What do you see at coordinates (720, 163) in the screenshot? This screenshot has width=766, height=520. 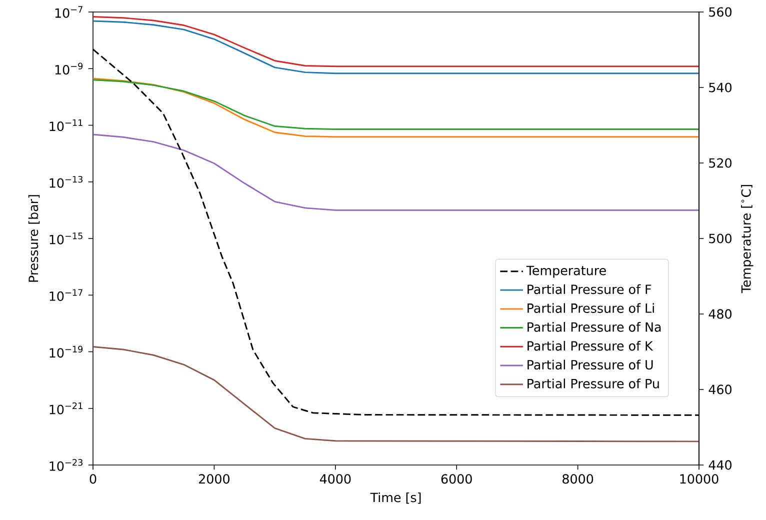 I see `y2-tick-label: 520` at bounding box center [720, 163].